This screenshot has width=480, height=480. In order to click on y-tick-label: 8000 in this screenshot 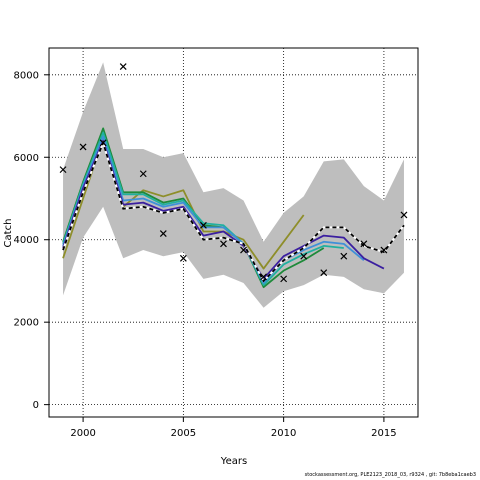, I will do `click(26, 75)`.